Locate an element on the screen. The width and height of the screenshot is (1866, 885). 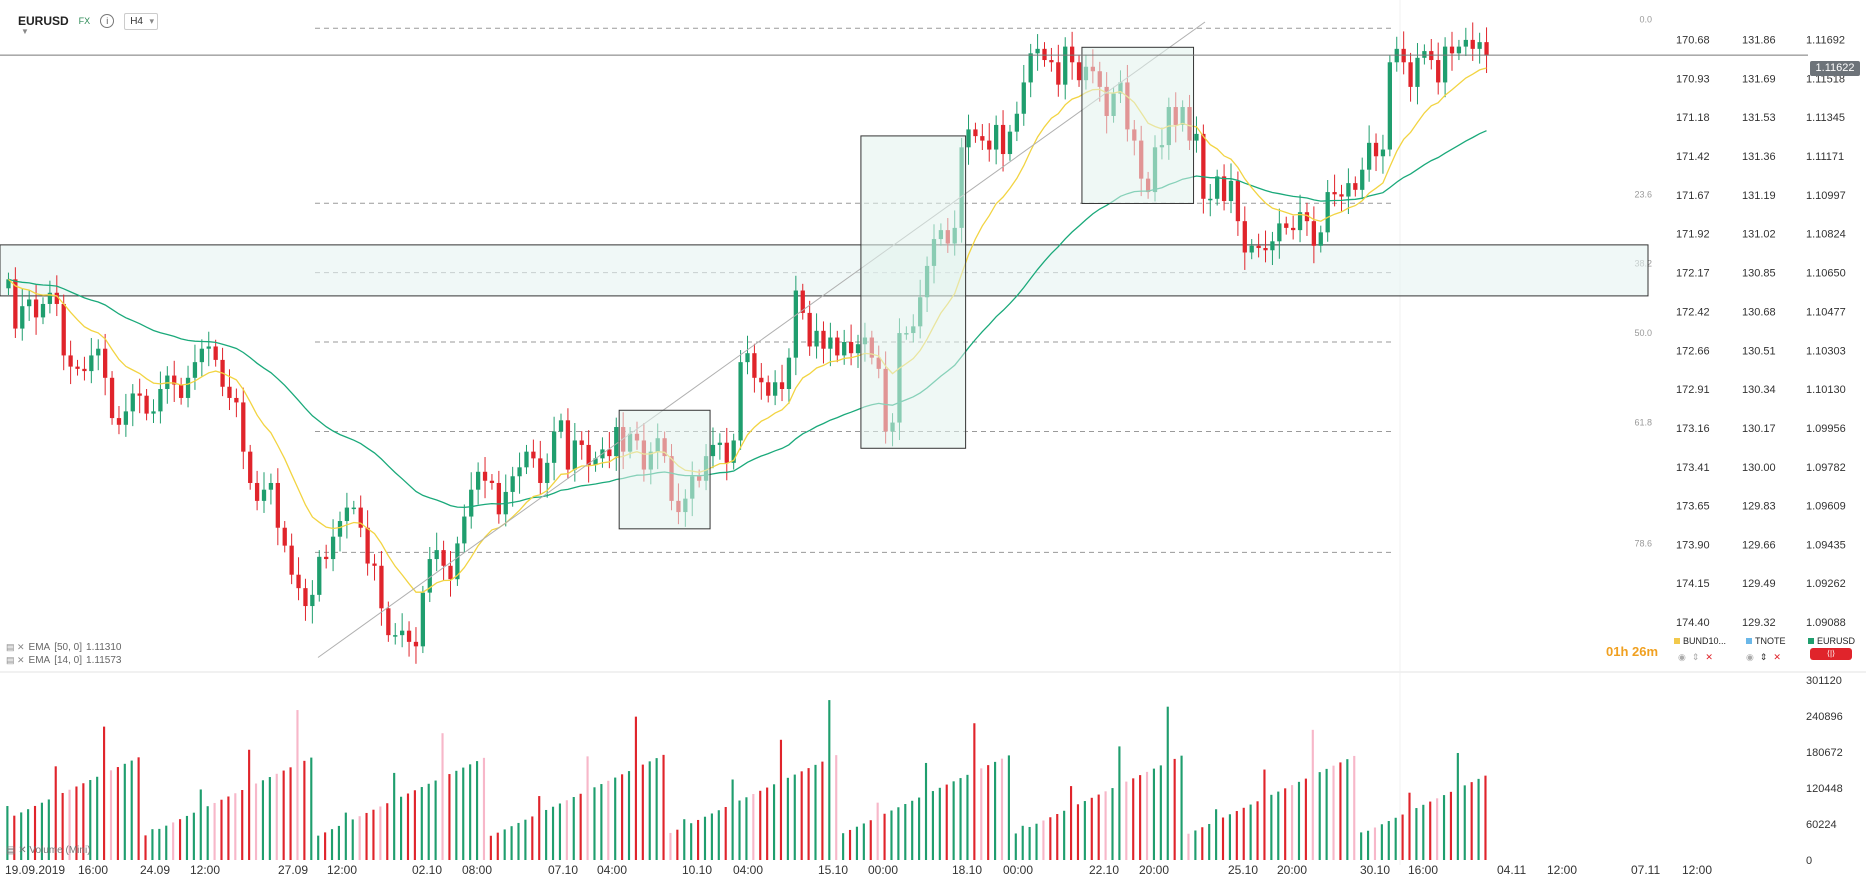
timeframe-select: H4 is located at coordinates (141, 21).